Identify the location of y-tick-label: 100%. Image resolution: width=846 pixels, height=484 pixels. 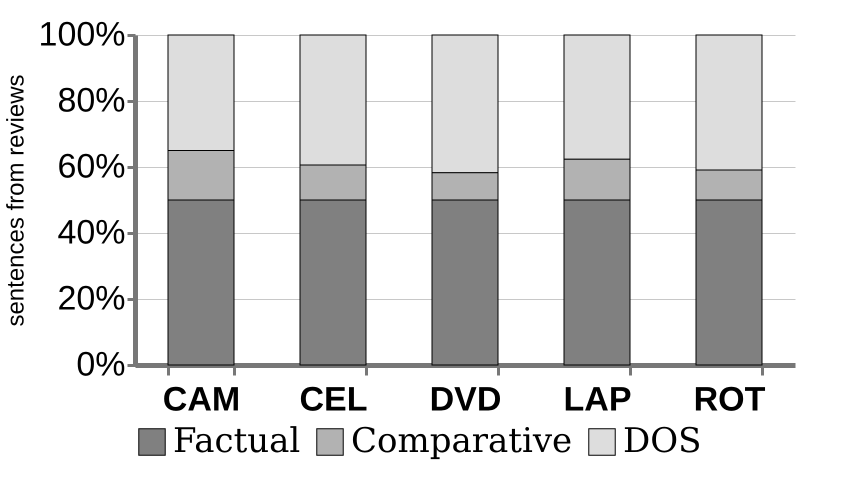
(82, 35).